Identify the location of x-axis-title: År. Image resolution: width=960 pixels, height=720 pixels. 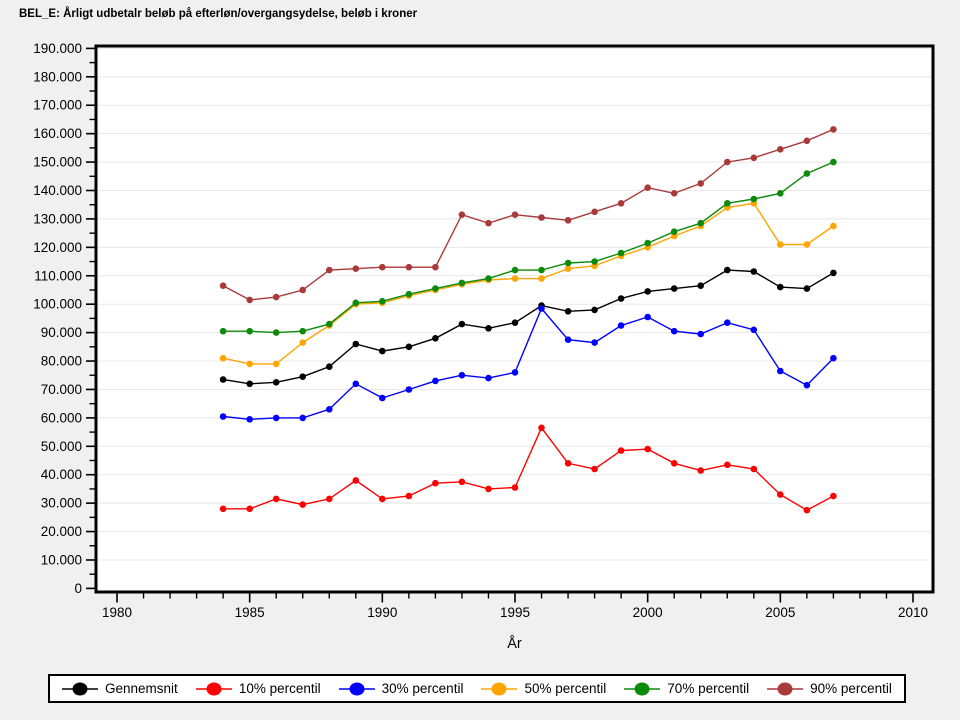
(514, 643).